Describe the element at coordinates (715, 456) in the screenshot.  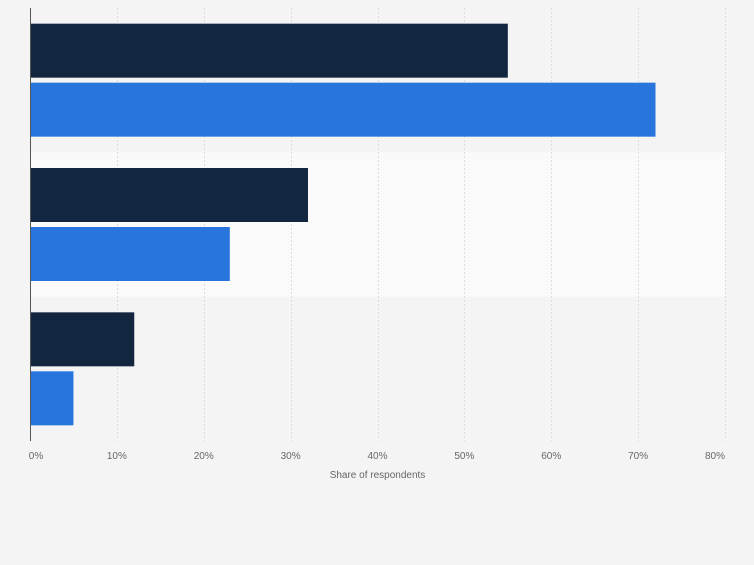
I see `x-tick-label: 80%` at that location.